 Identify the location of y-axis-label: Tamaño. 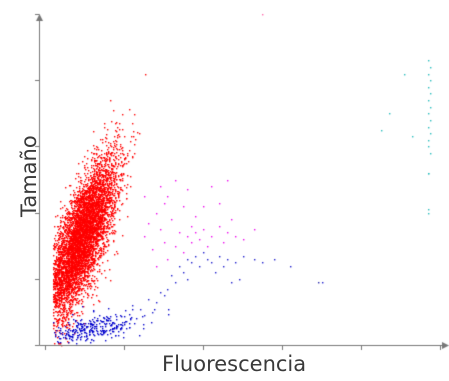
(29, 176).